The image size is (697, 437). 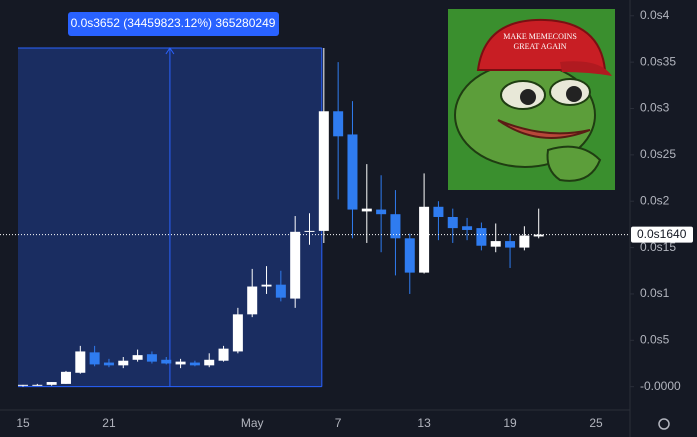 I want to click on y-tick-label: 0.0s1, so click(x=655, y=293).